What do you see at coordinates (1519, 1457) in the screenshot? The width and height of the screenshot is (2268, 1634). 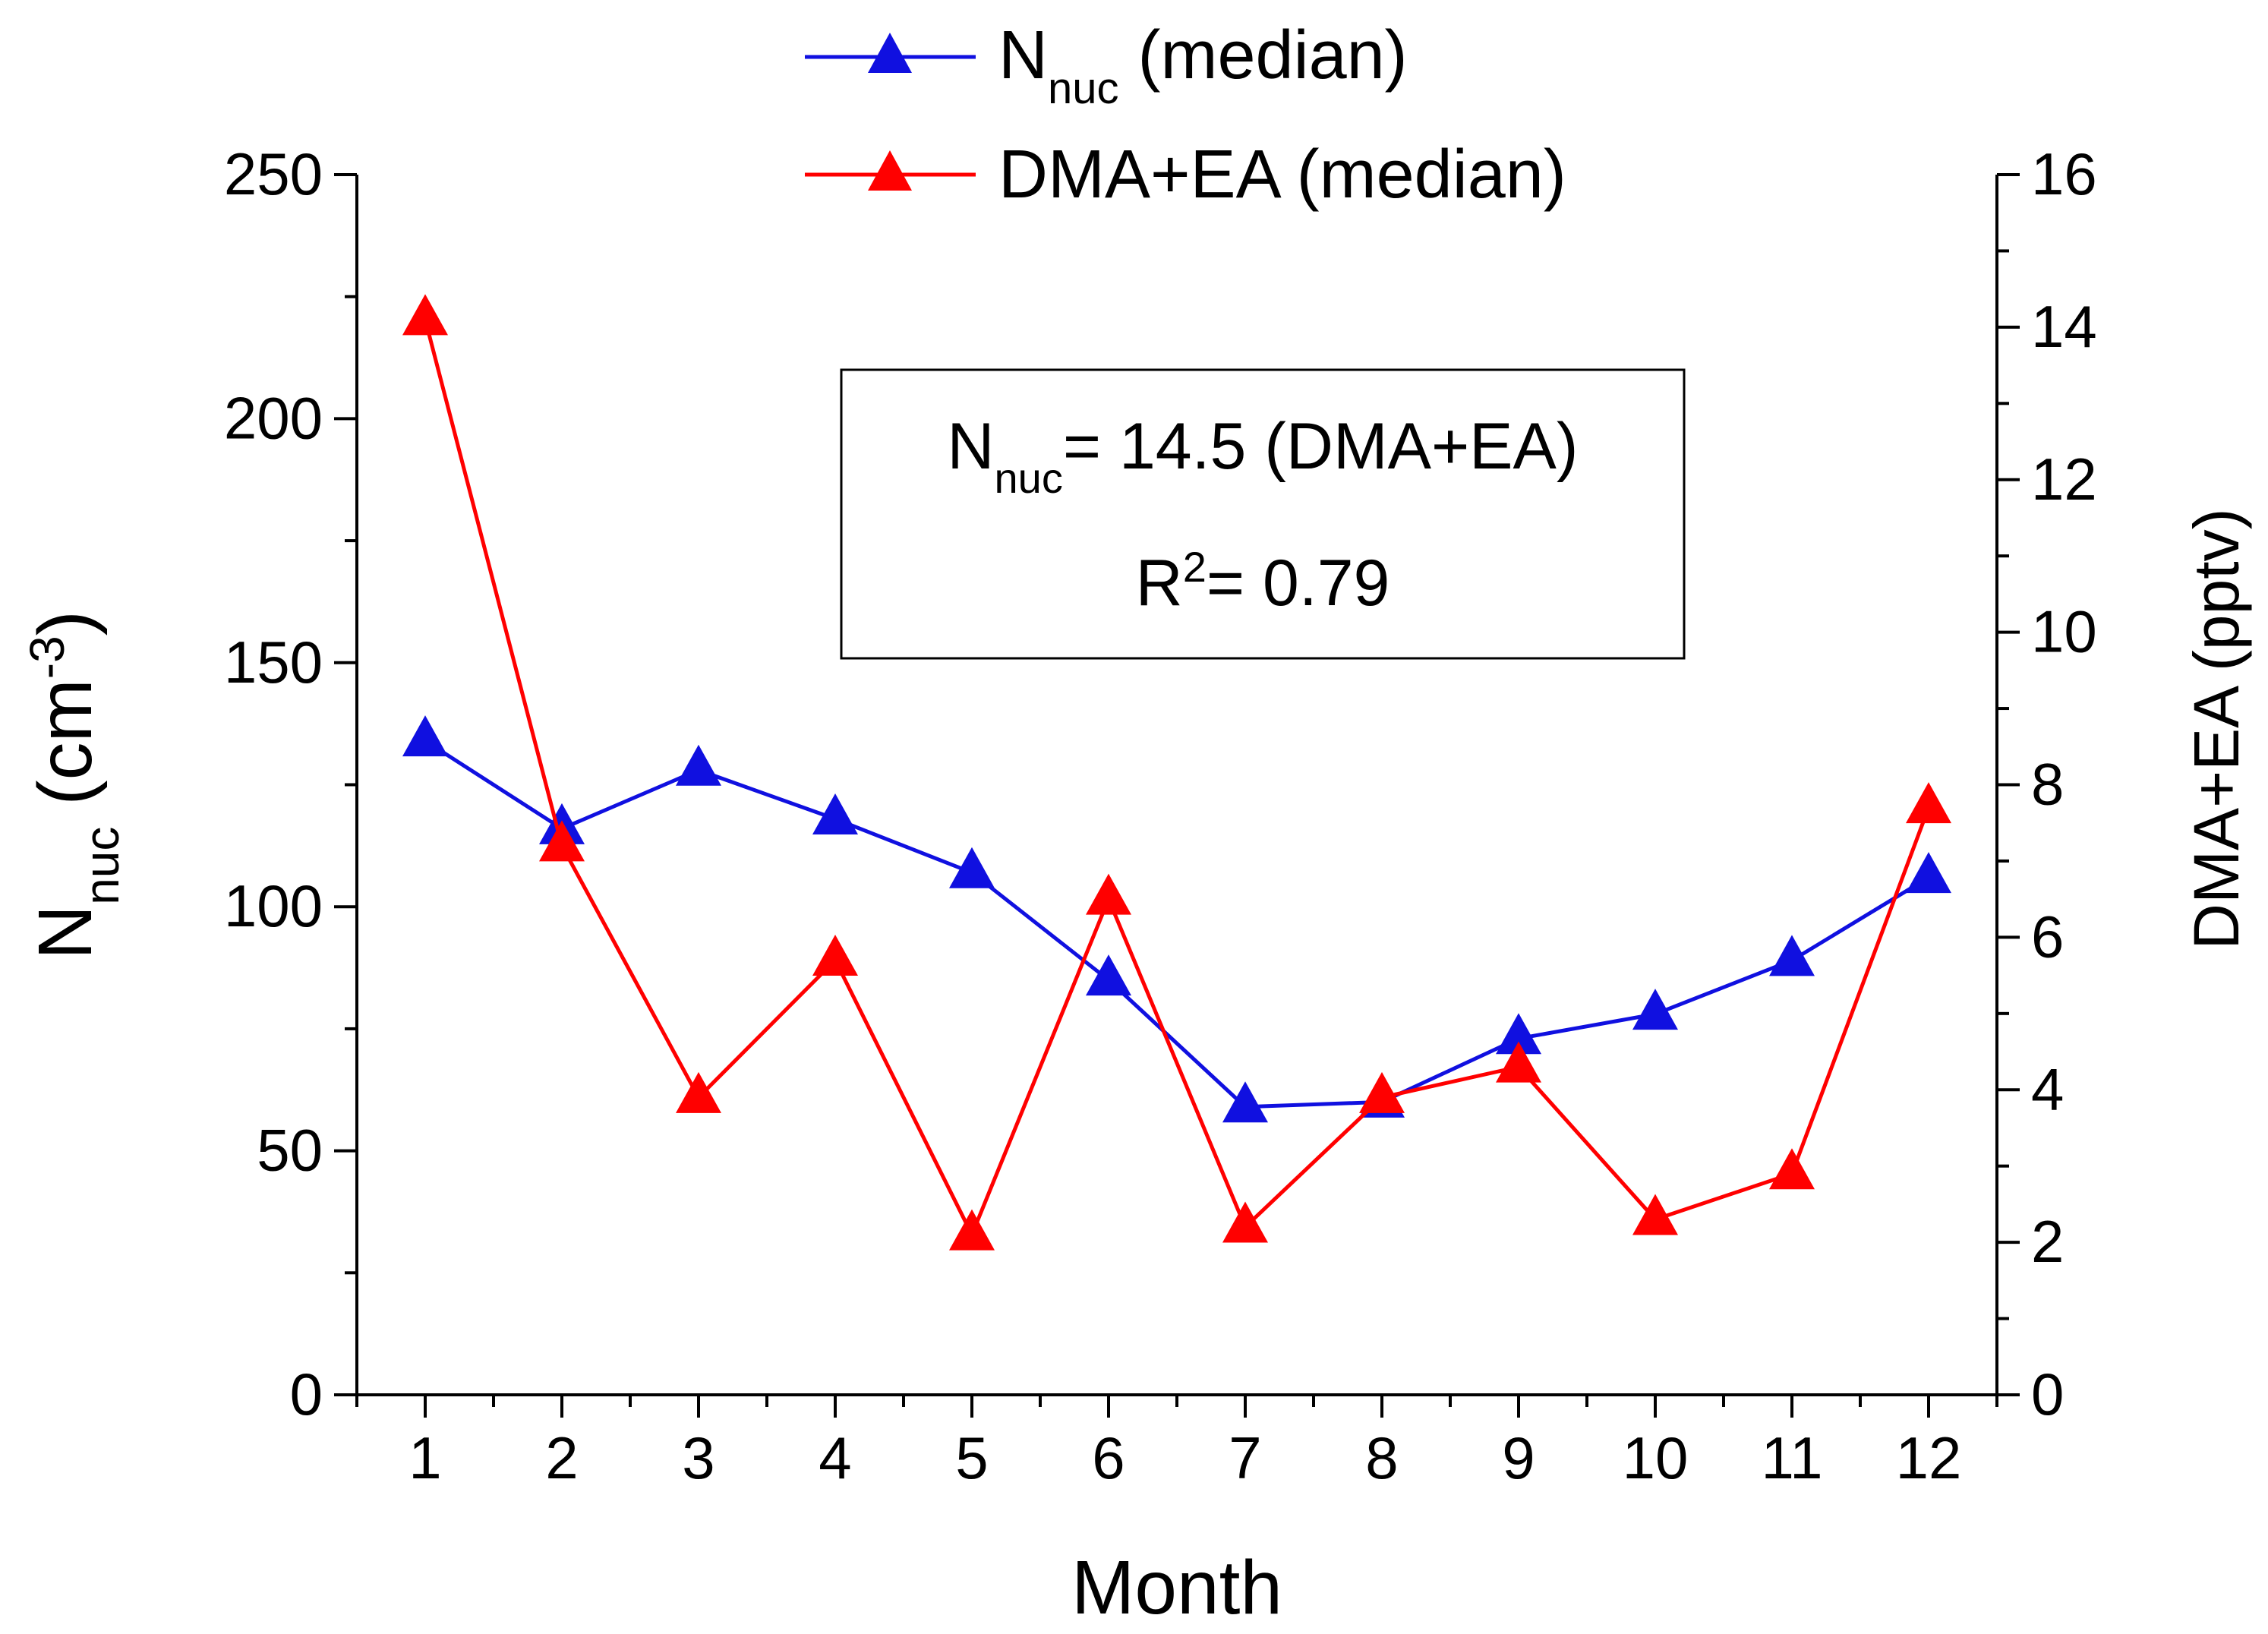 I see `x-tick-label: 9` at bounding box center [1519, 1457].